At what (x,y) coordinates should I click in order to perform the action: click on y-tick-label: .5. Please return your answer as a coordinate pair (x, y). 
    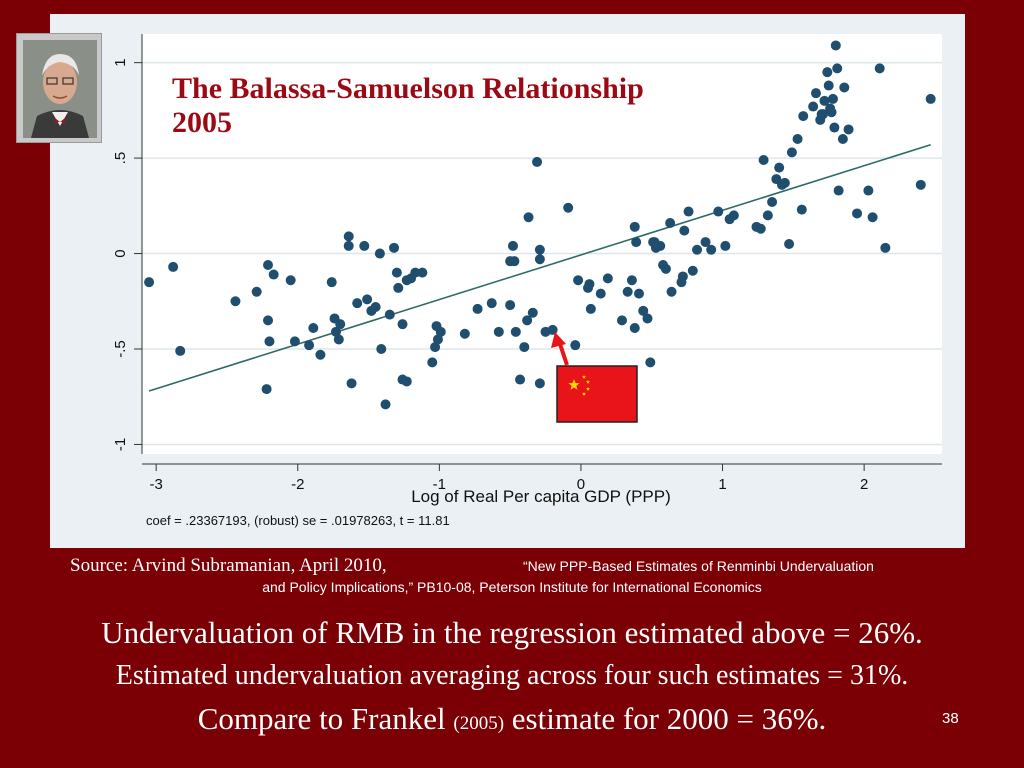
    Looking at the image, I should click on (120, 158).